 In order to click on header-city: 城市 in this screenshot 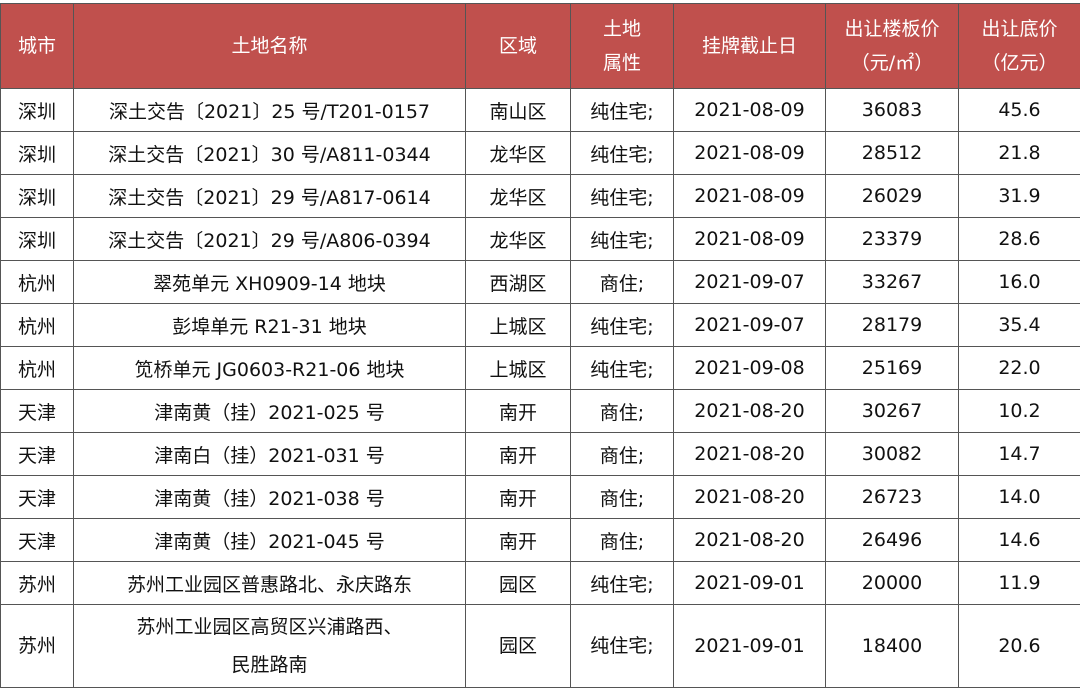, I will do `click(37, 46)`.